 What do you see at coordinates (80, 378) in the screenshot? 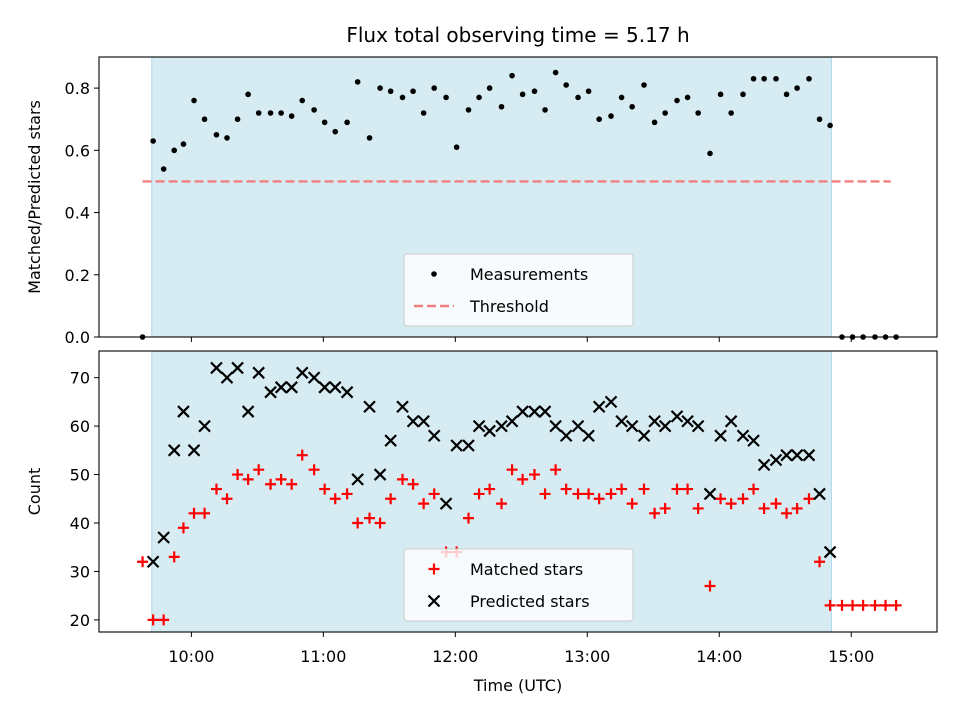
I see `y-tick-label: 70` at bounding box center [80, 378].